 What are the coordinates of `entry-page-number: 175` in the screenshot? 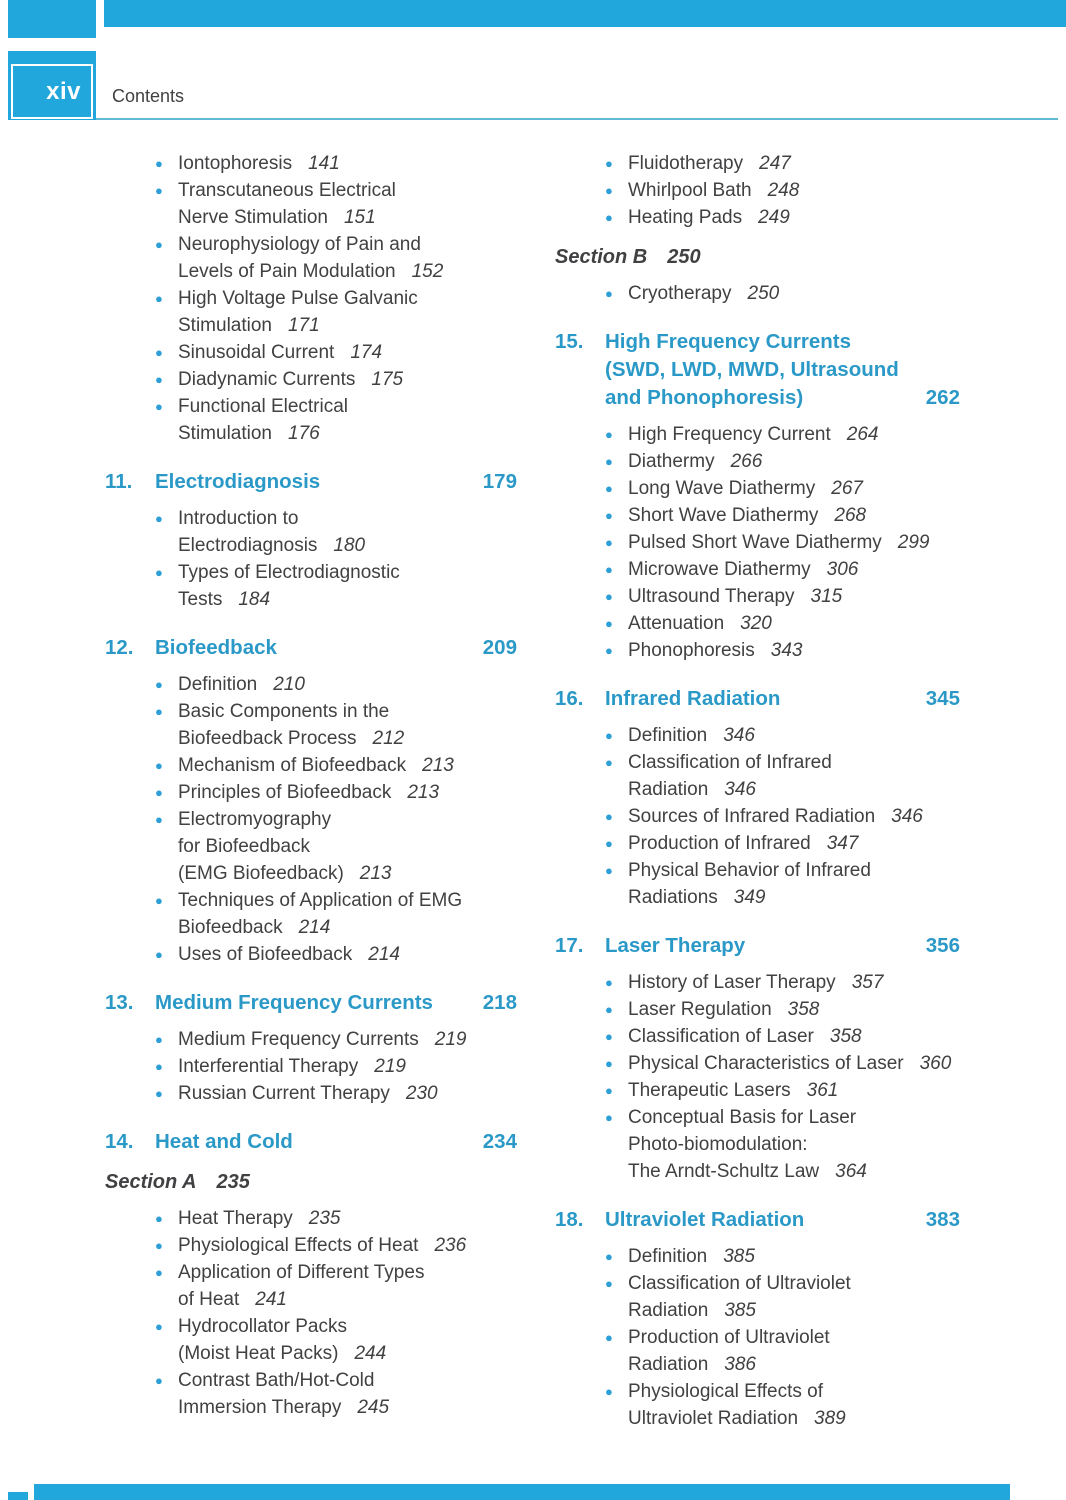 It's located at (387, 379).